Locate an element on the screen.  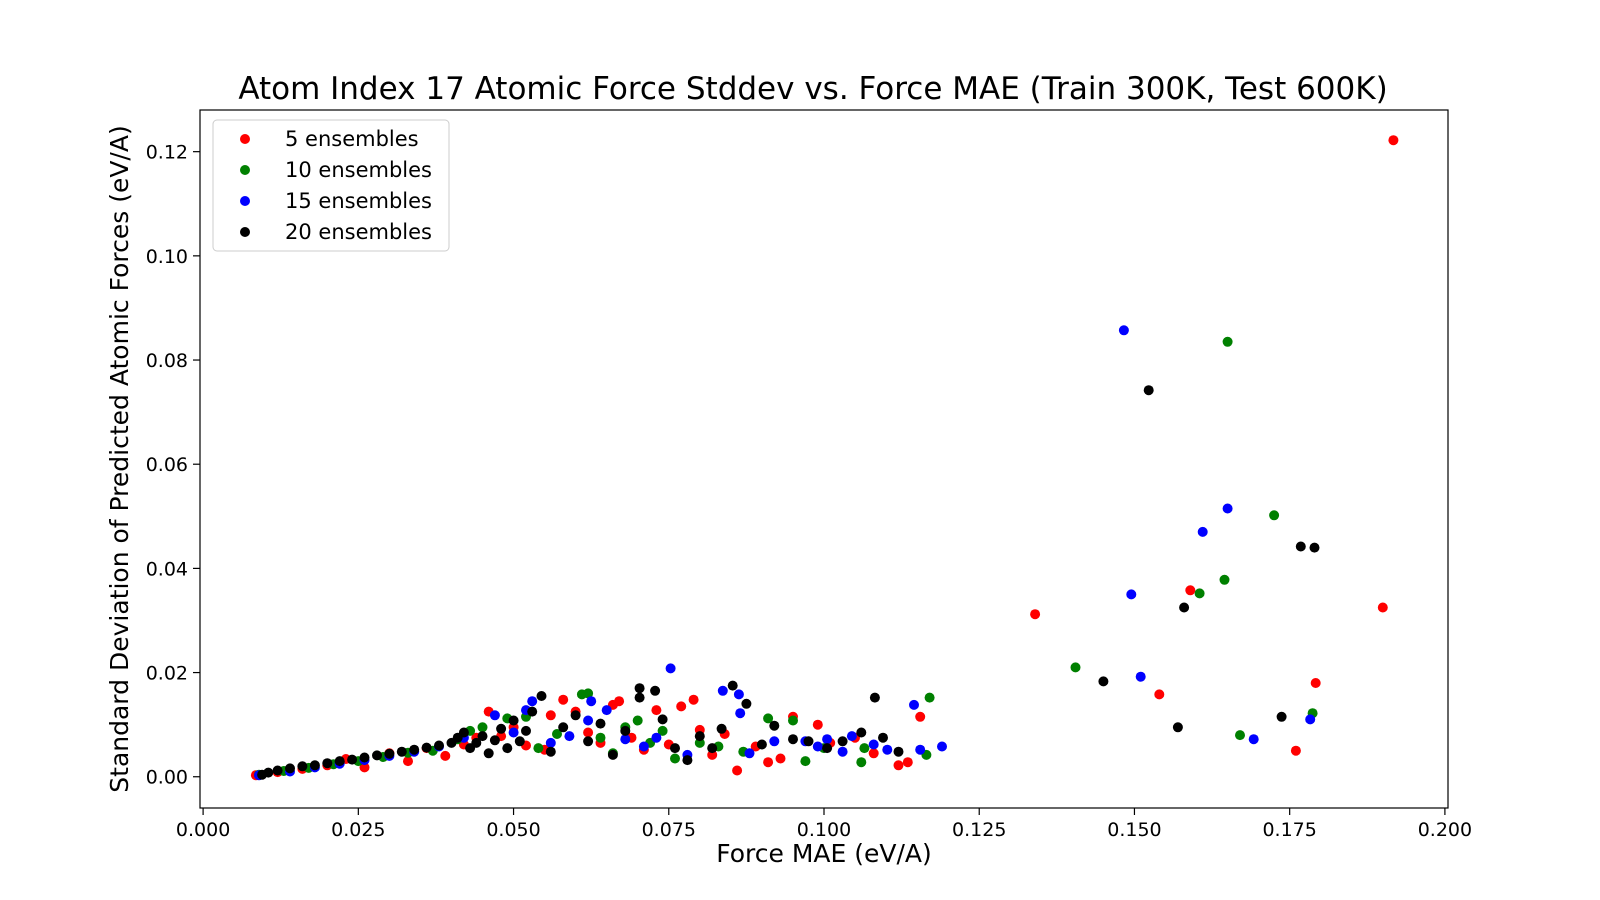
y-tick-label: 0.04 is located at coordinates (167, 569).